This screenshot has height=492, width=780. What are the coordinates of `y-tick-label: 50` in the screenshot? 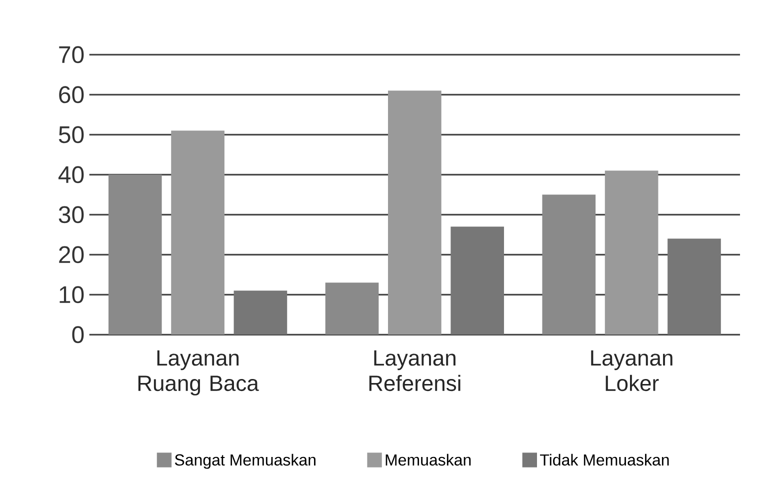 It's located at (71, 135).